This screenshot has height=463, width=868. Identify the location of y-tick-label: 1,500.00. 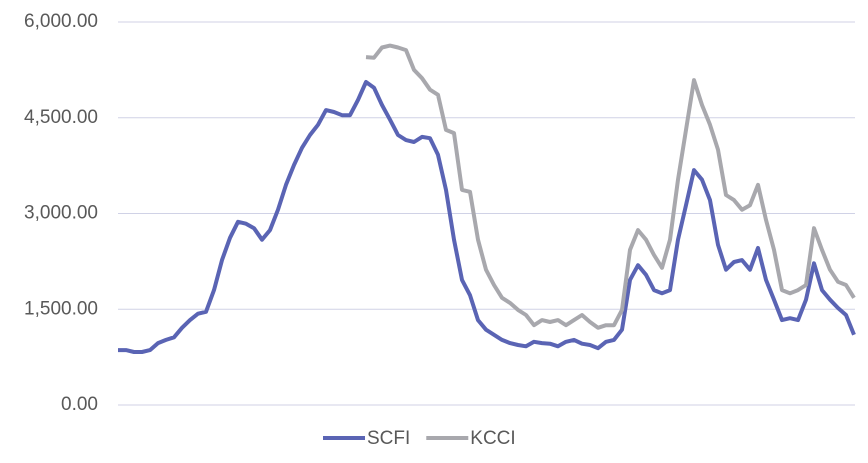
(61, 308).